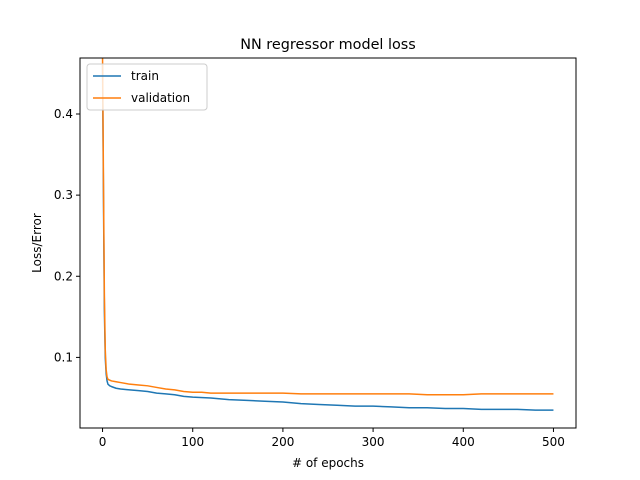 The image size is (640, 480). What do you see at coordinates (63, 114) in the screenshot?
I see `y-tick-label: 0.4` at bounding box center [63, 114].